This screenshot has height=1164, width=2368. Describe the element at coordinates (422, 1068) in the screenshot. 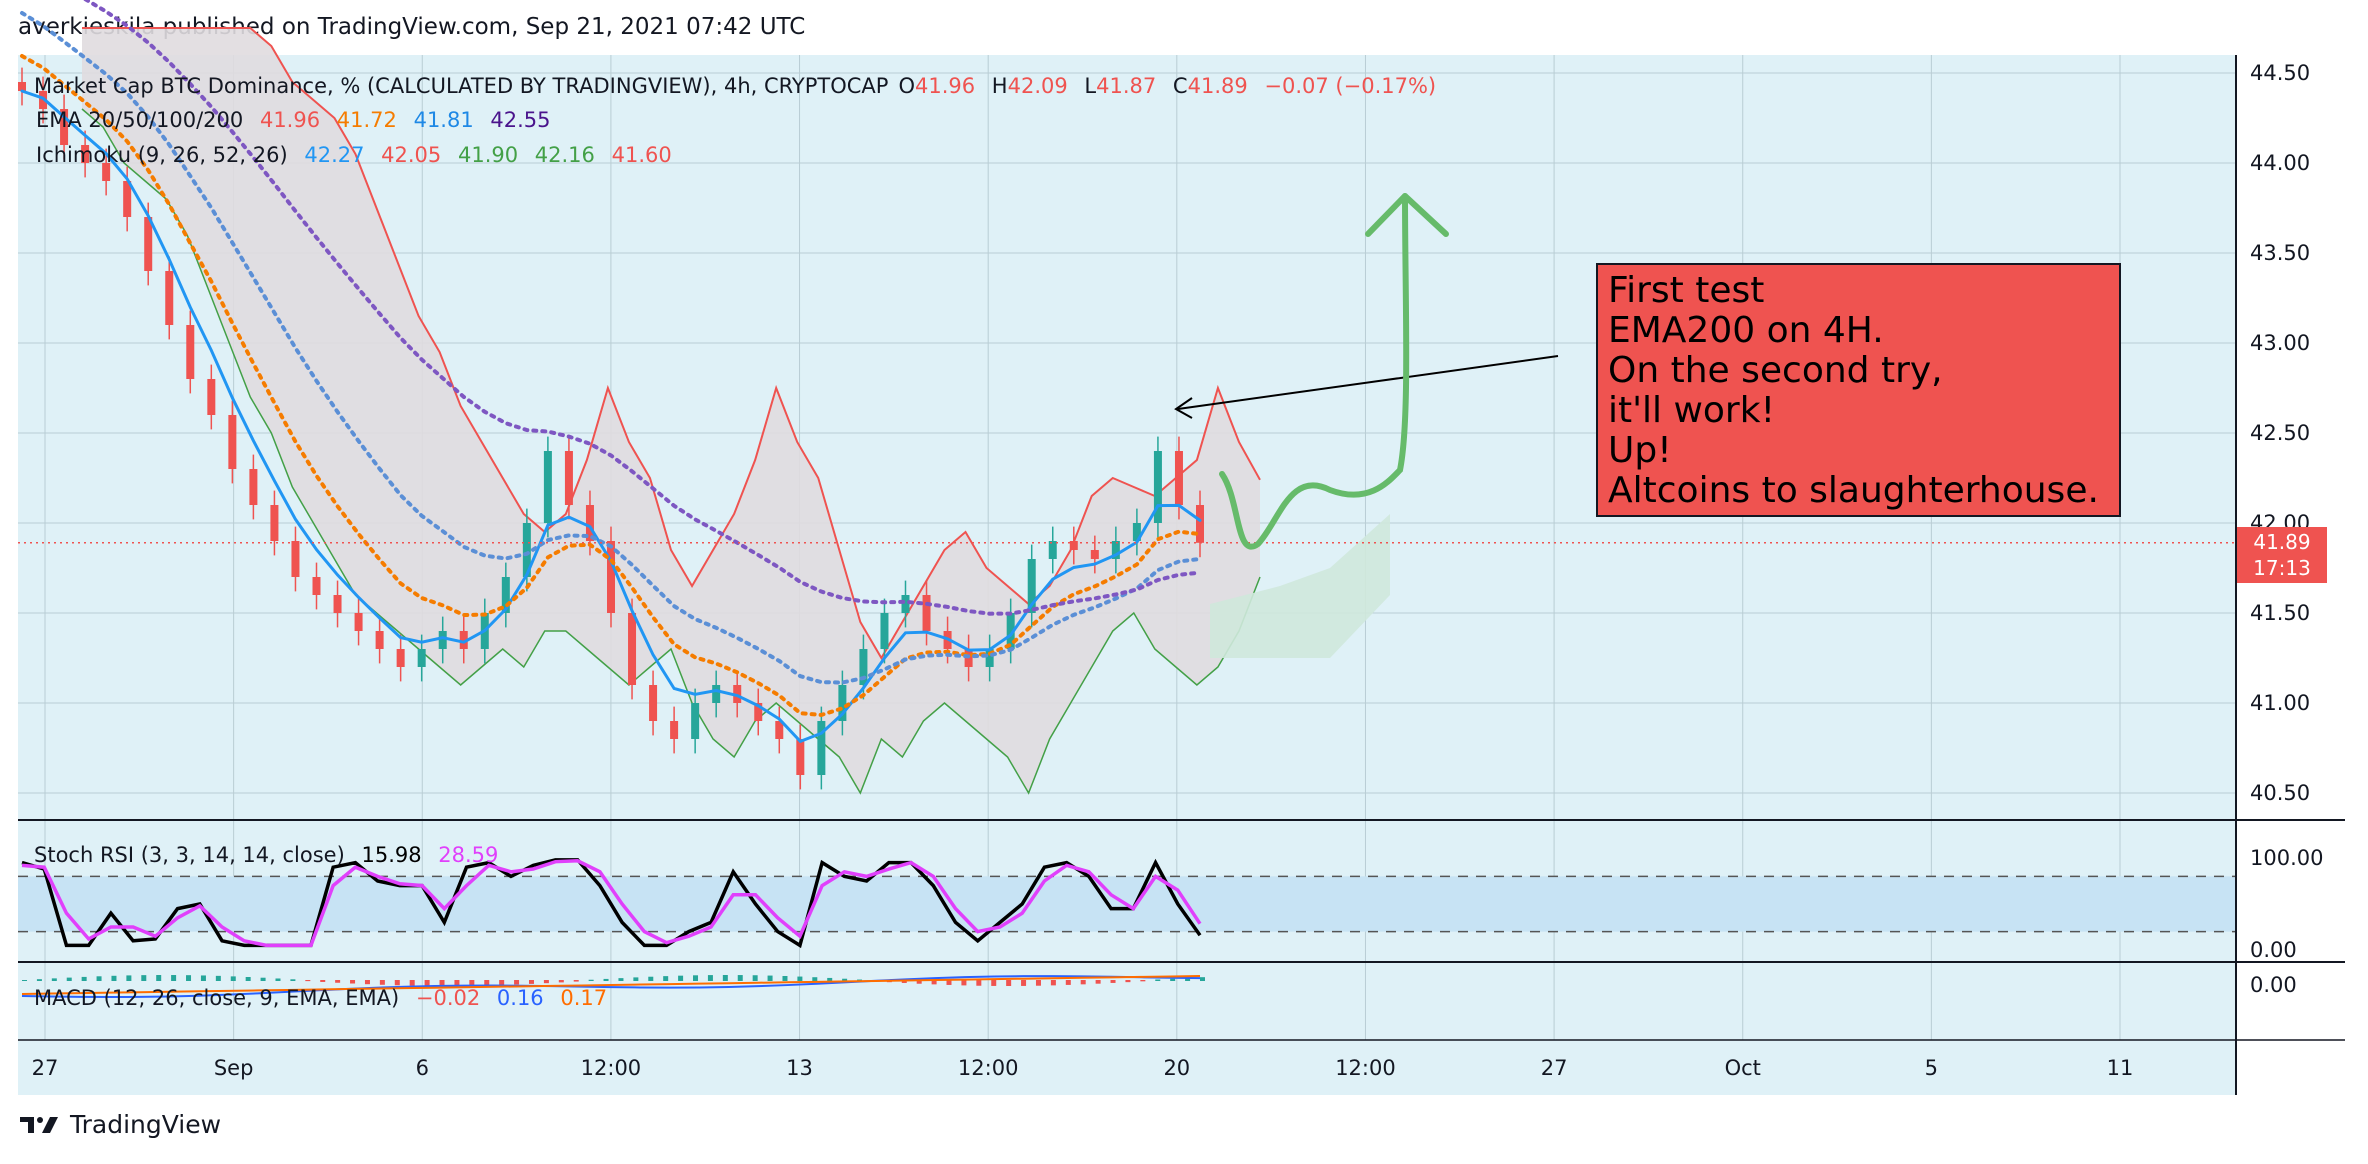

I see `time-tick-label: 6` at that location.